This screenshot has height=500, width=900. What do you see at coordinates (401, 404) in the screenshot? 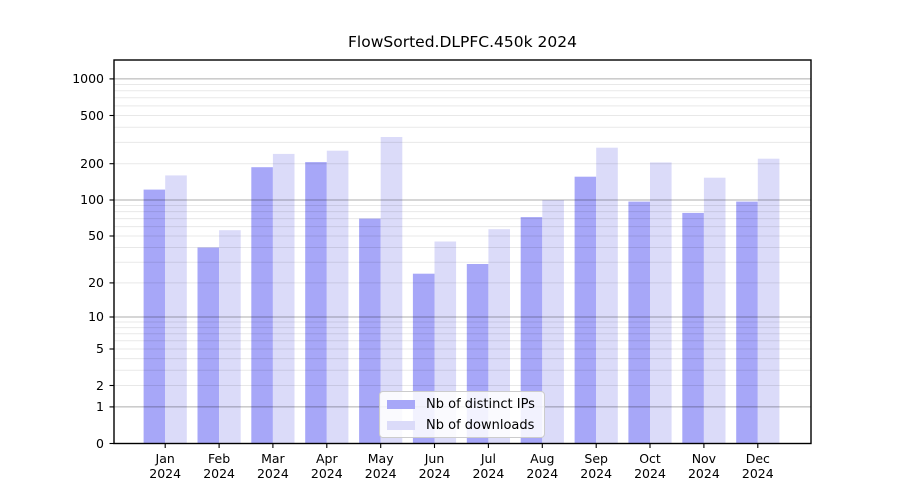
I see `legend-swatch-distinct-ips` at bounding box center [401, 404].